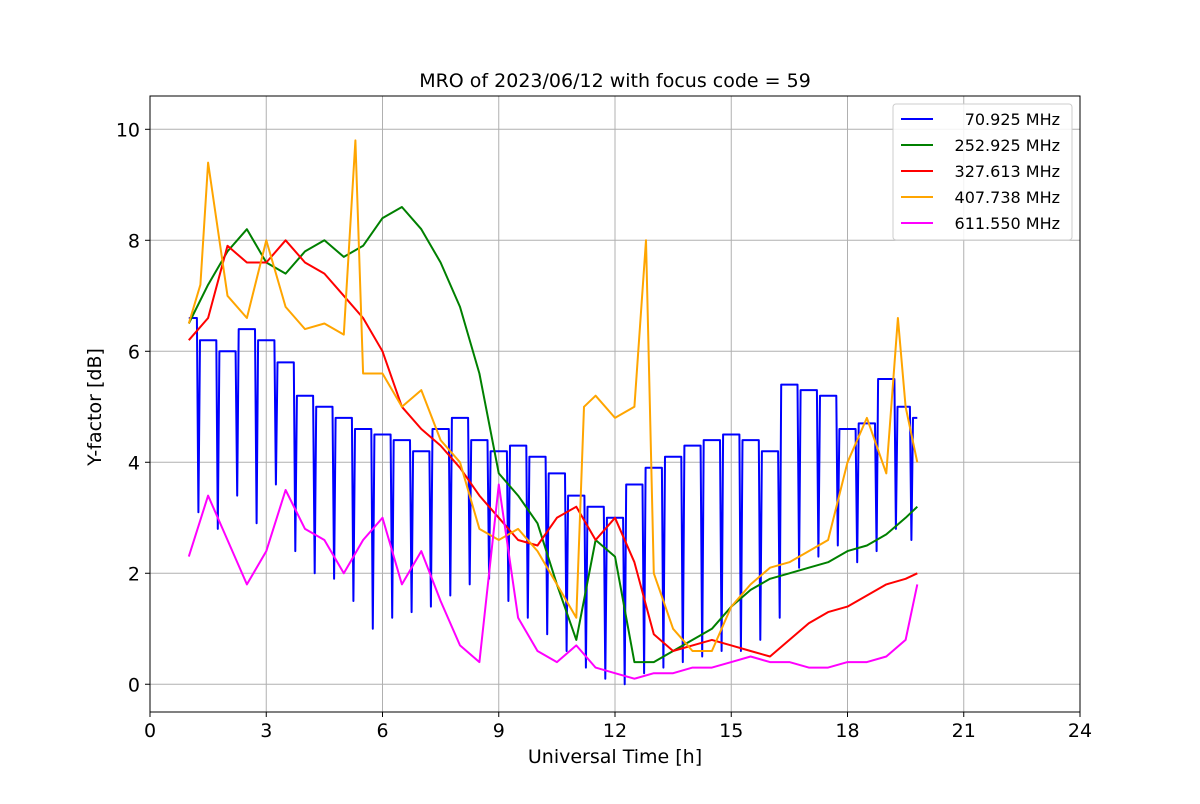  Describe the element at coordinates (615, 757) in the screenshot. I see `x-axis-label: Universal Time [h]` at that location.